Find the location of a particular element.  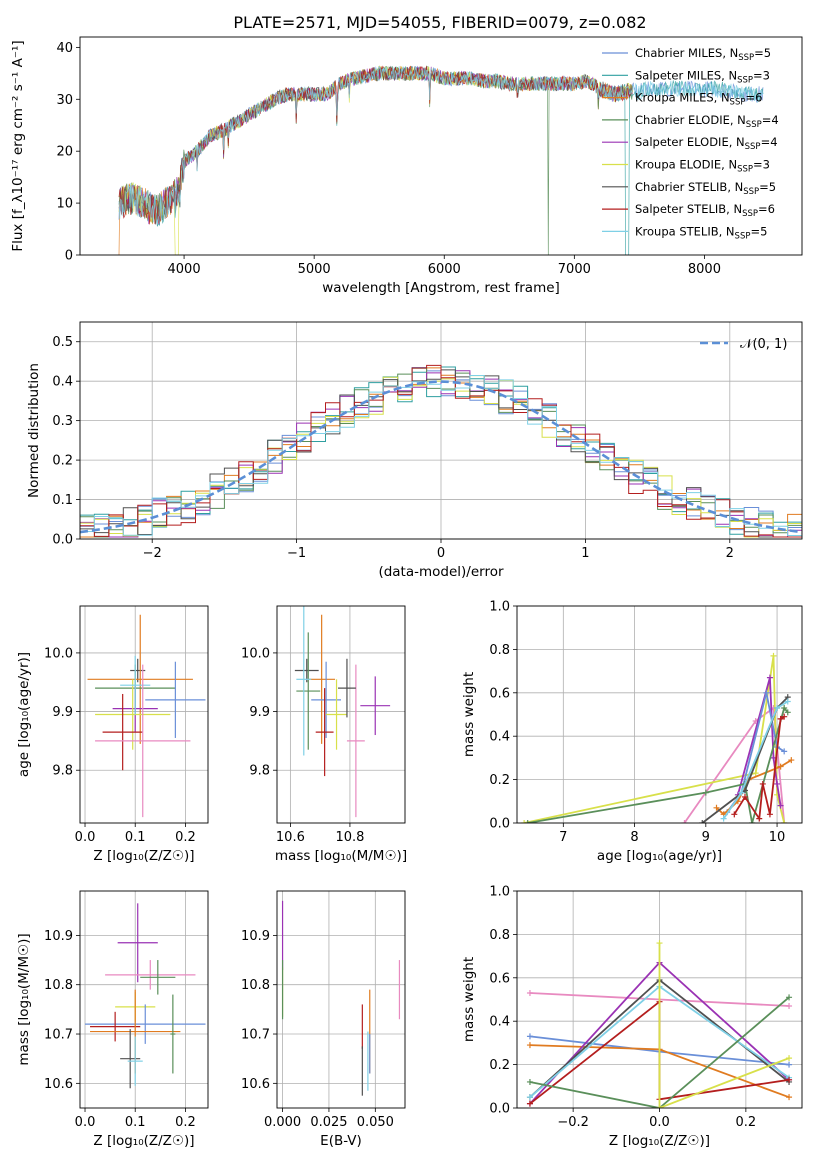

histogram-steps is located at coordinates (441, 451).